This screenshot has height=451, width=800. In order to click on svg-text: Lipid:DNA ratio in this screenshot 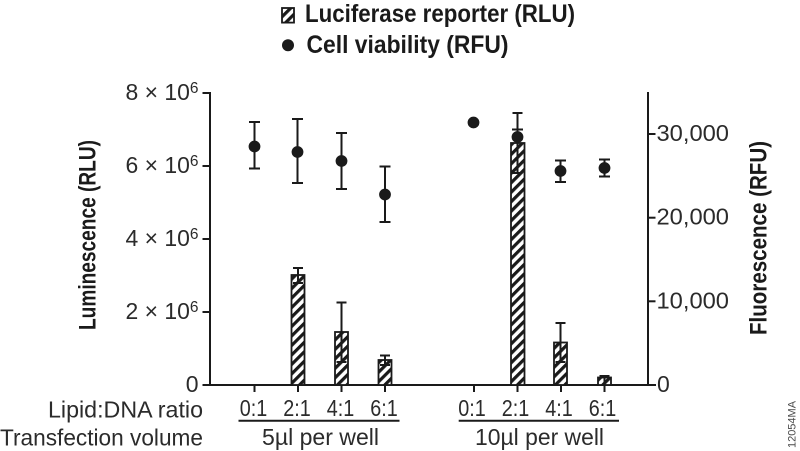, I will do `click(125, 410)`.